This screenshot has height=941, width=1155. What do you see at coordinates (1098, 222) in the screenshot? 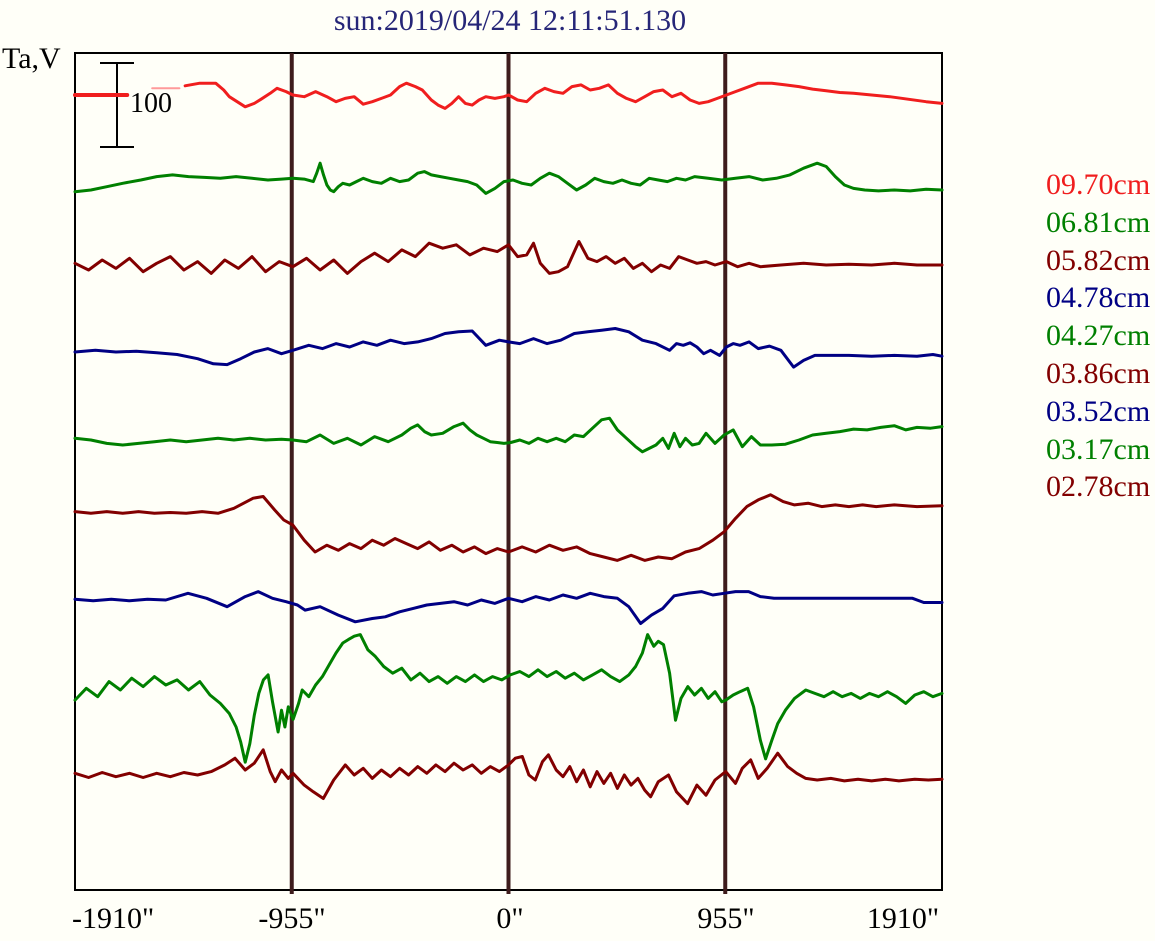
I see `legend-item-wavelength: 06.81cm` at bounding box center [1098, 222].